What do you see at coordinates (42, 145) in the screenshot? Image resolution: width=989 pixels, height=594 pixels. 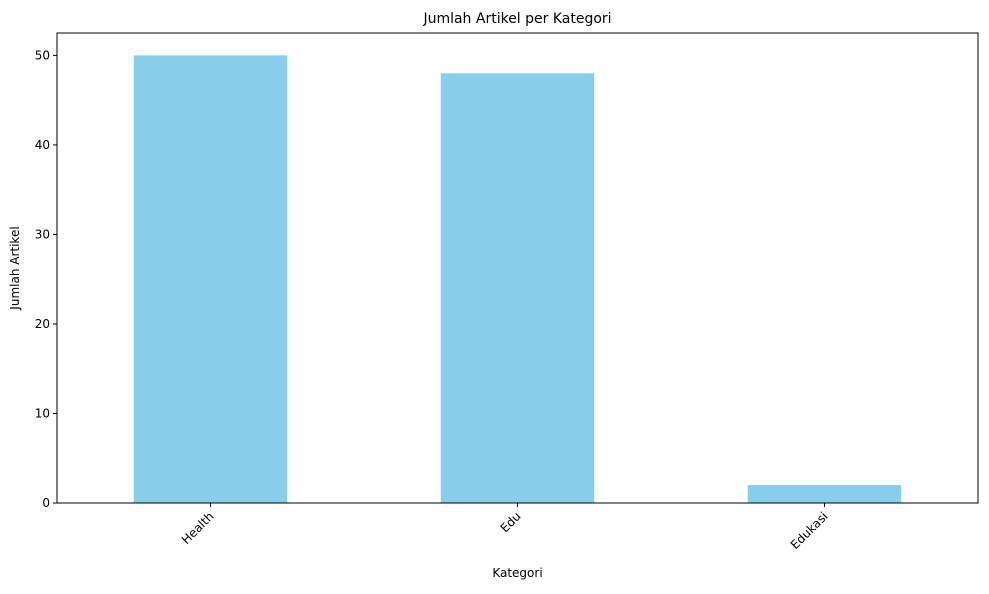 I see `y-tick-label: 40` at bounding box center [42, 145].